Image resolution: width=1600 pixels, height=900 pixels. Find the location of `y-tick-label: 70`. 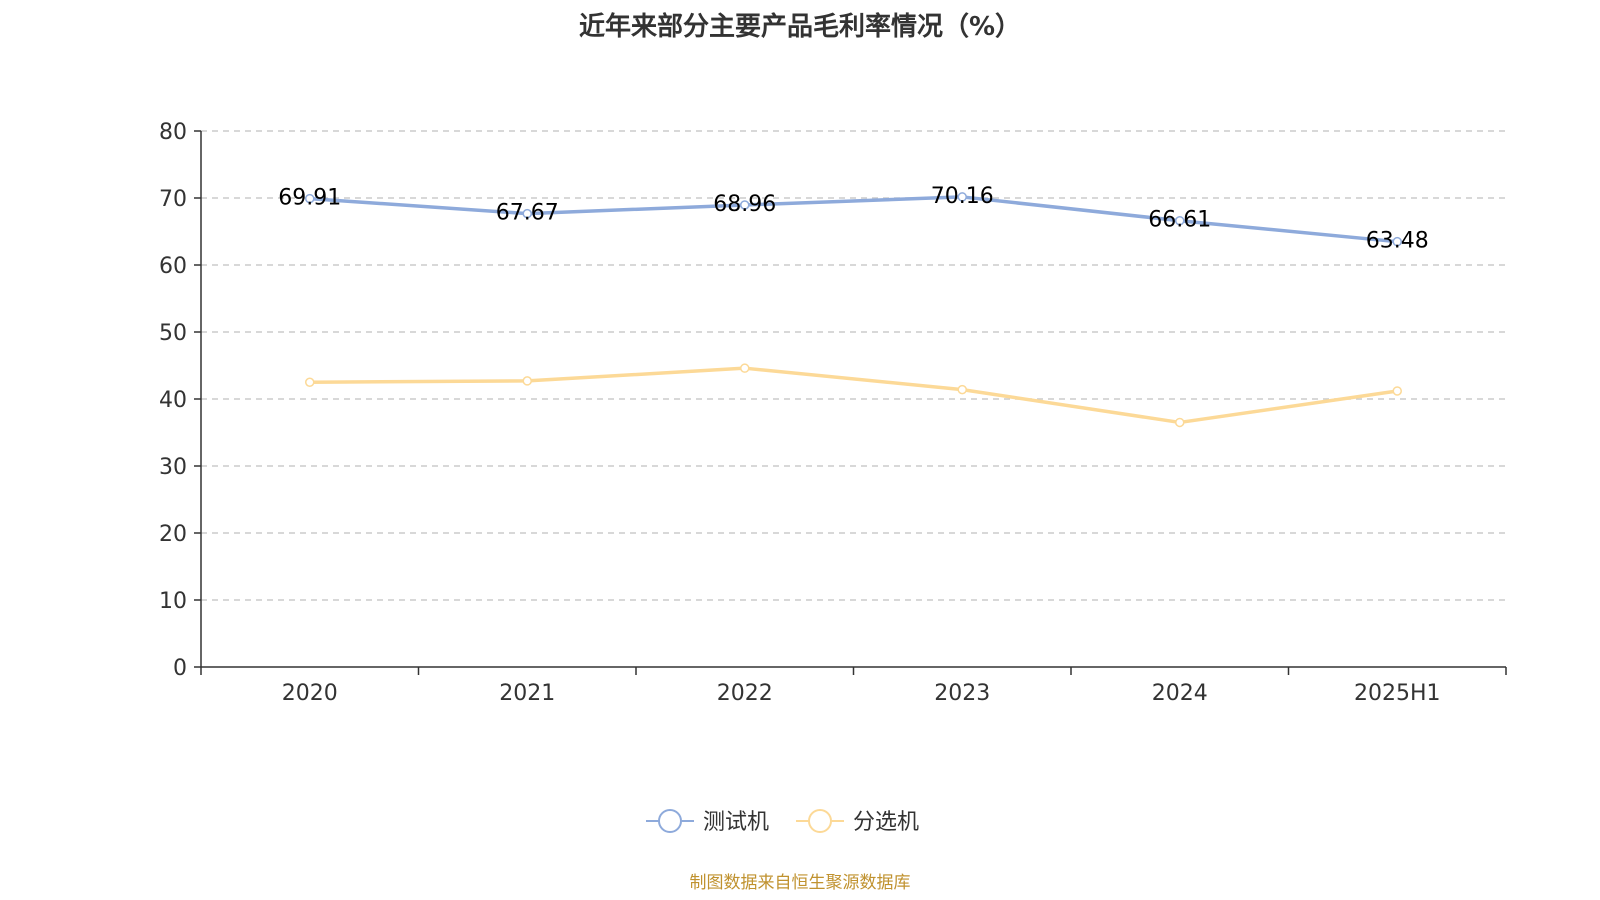

y-tick-label: 70 is located at coordinates (173, 199).